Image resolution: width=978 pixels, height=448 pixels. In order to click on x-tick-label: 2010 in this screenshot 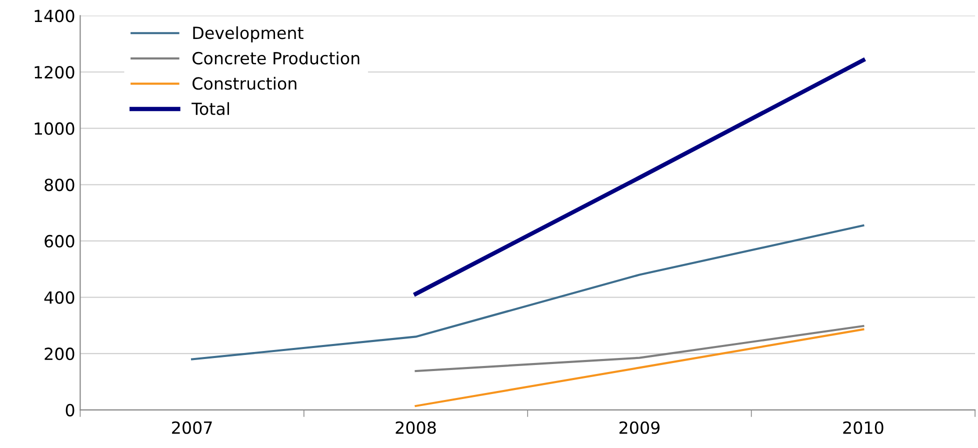, I will do `click(863, 427)`.